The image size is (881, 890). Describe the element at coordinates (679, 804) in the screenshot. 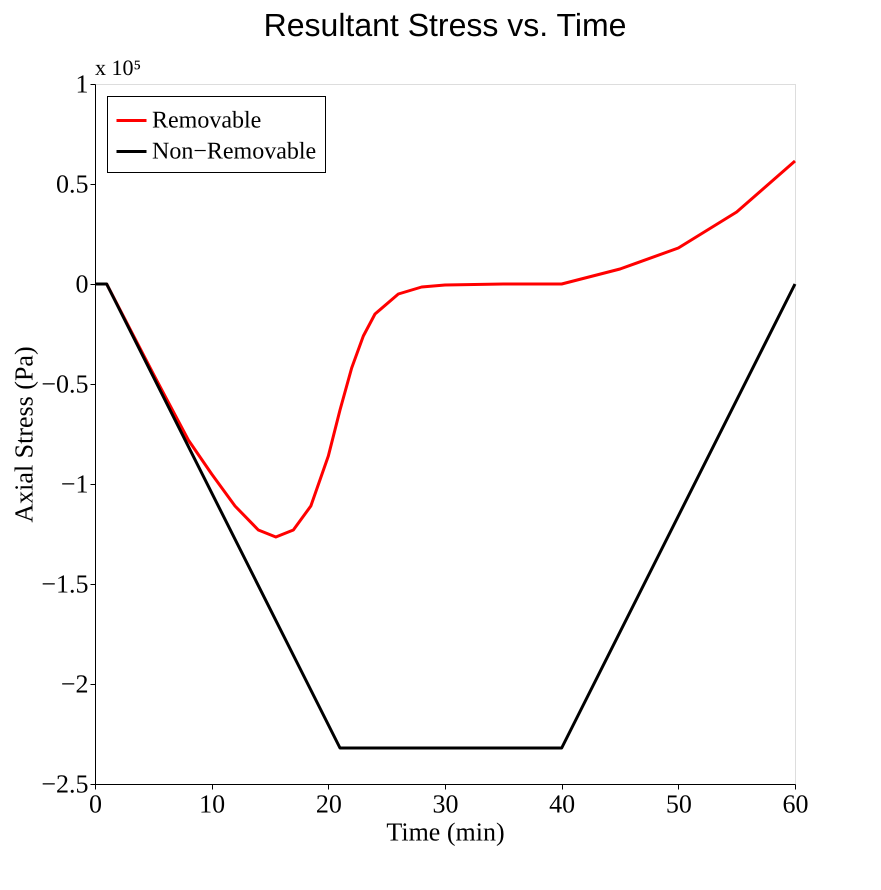

I see `x-tick-label: 50` at that location.